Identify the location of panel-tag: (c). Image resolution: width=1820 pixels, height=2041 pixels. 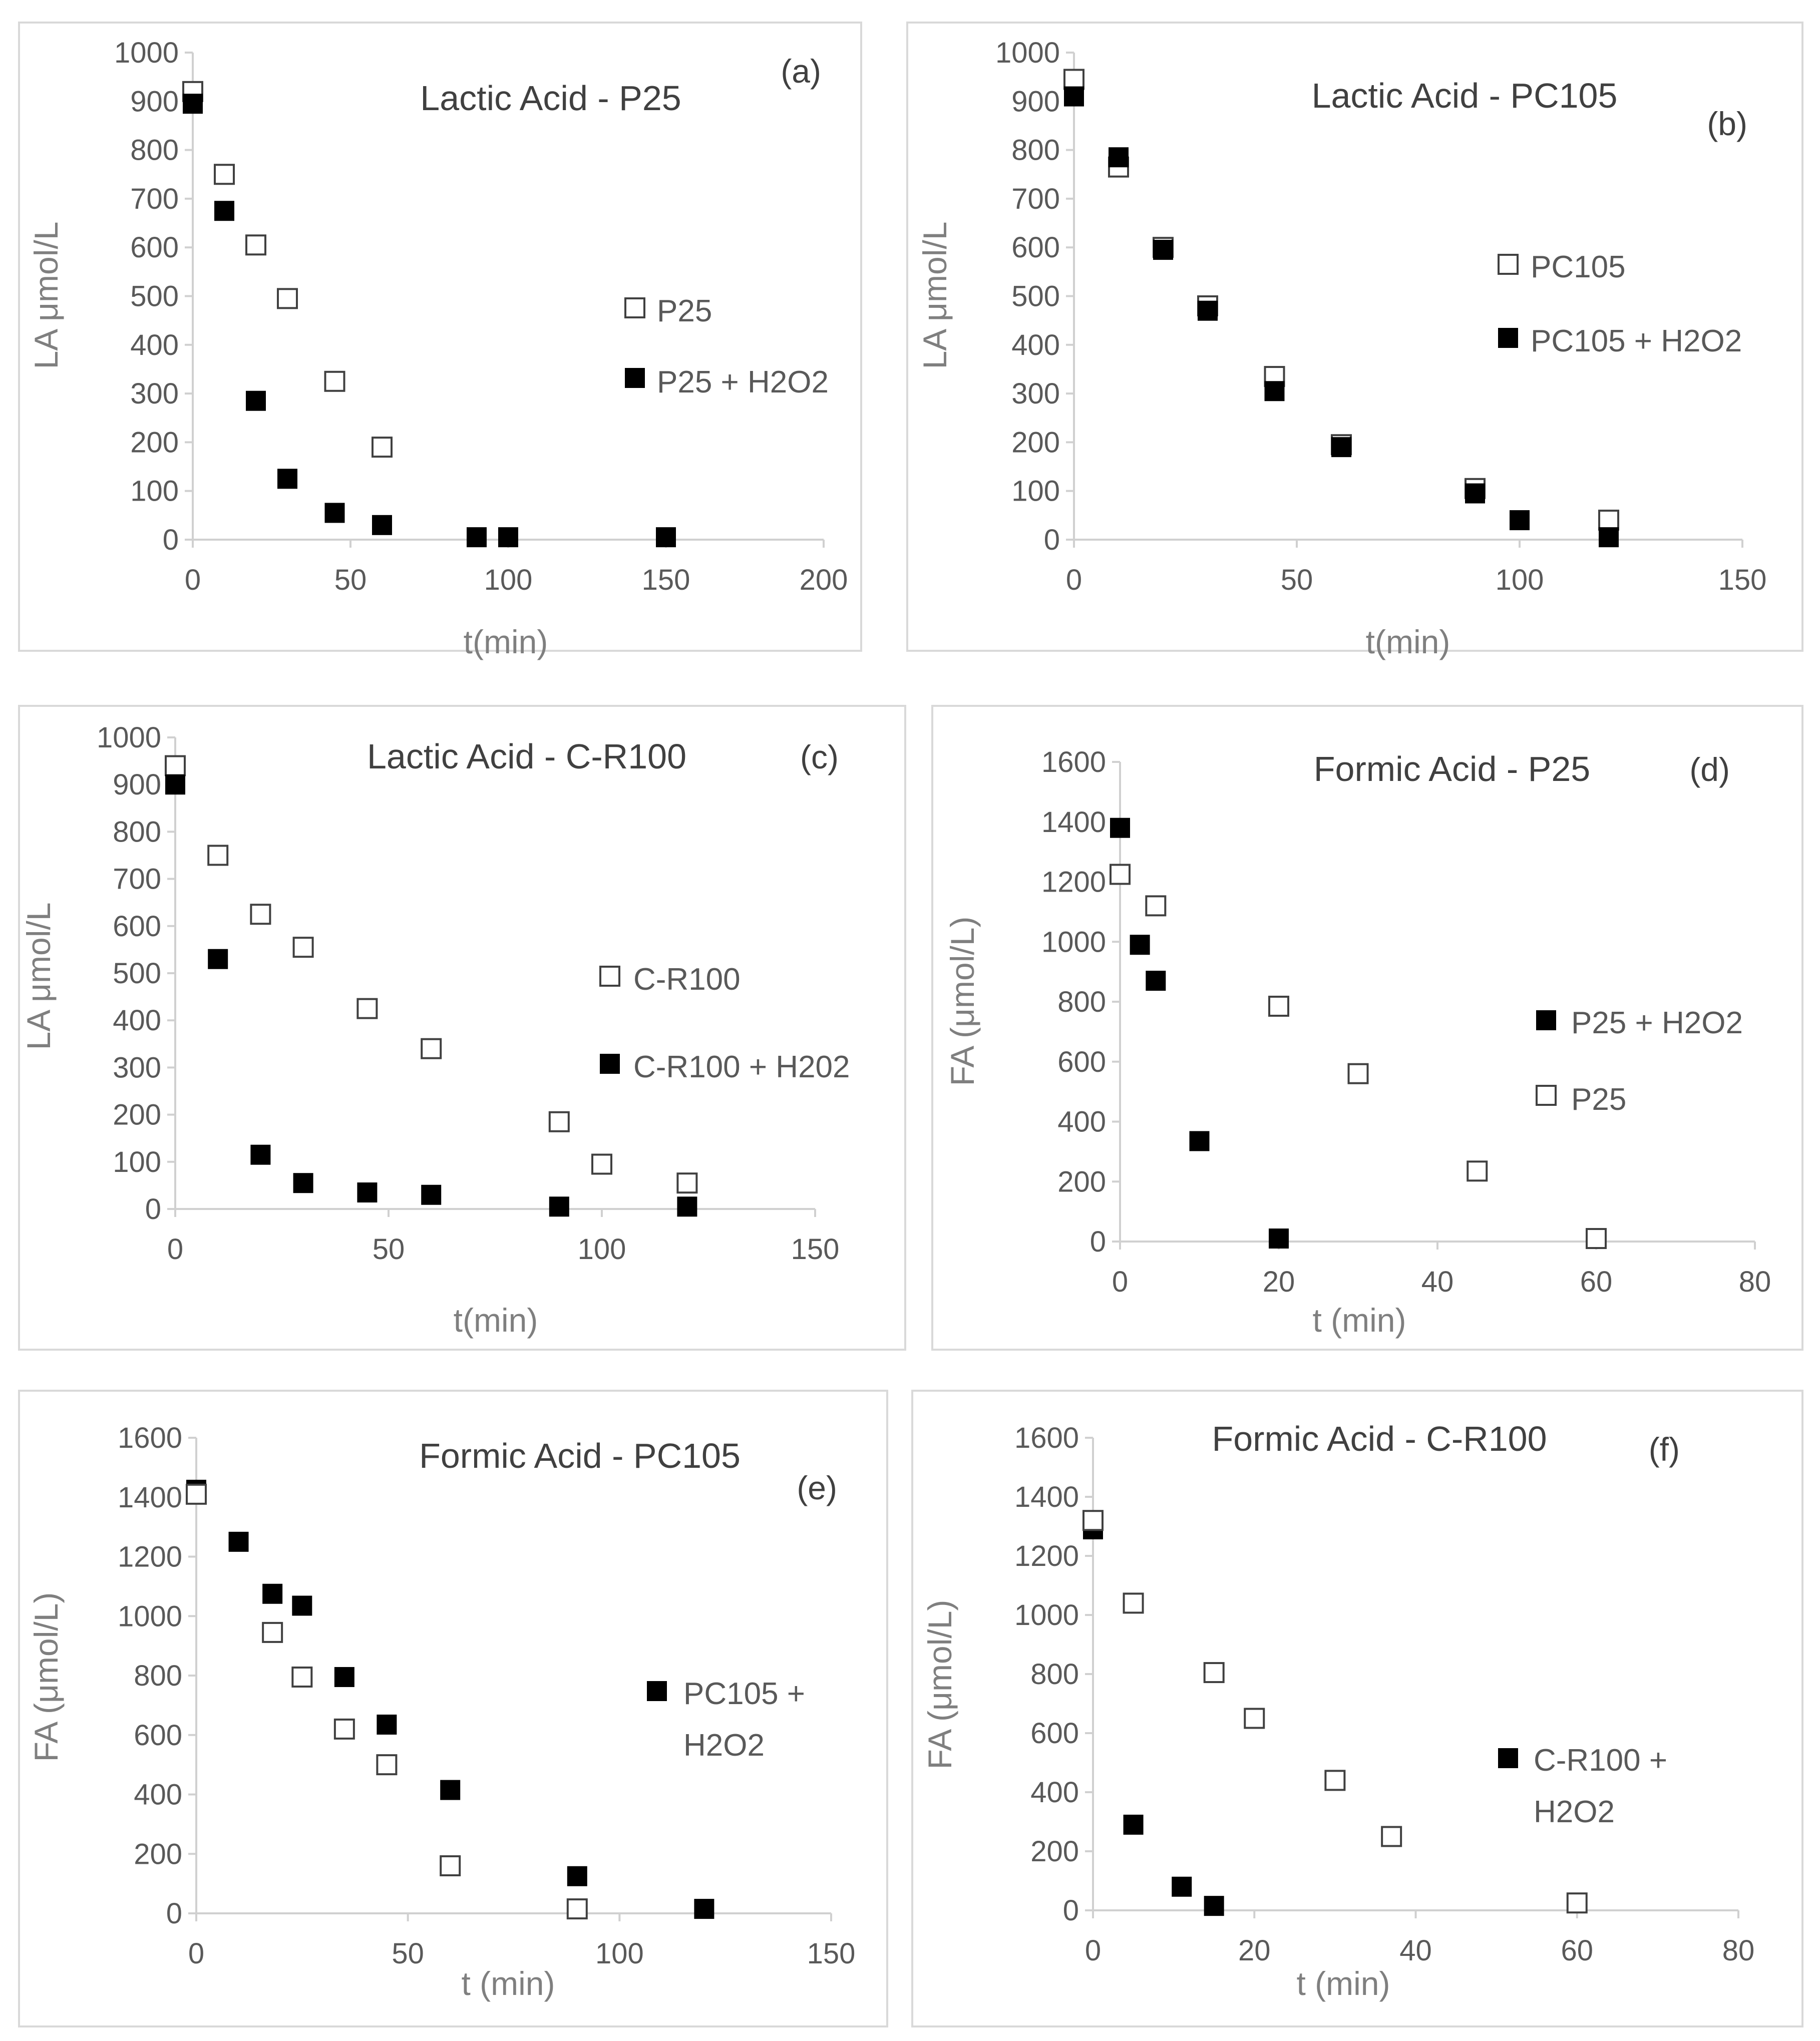
(819, 756).